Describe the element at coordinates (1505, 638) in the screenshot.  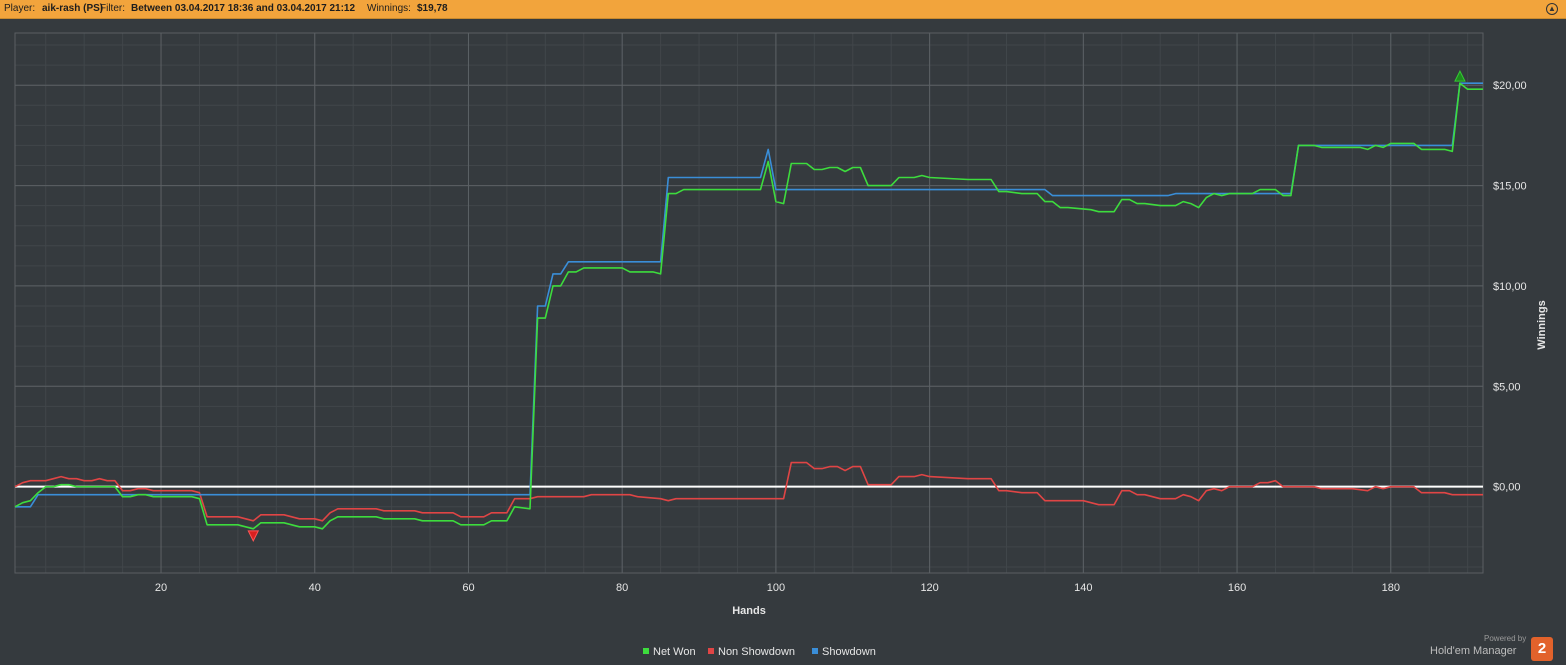
I see `powered-by-text: Powered by` at that location.